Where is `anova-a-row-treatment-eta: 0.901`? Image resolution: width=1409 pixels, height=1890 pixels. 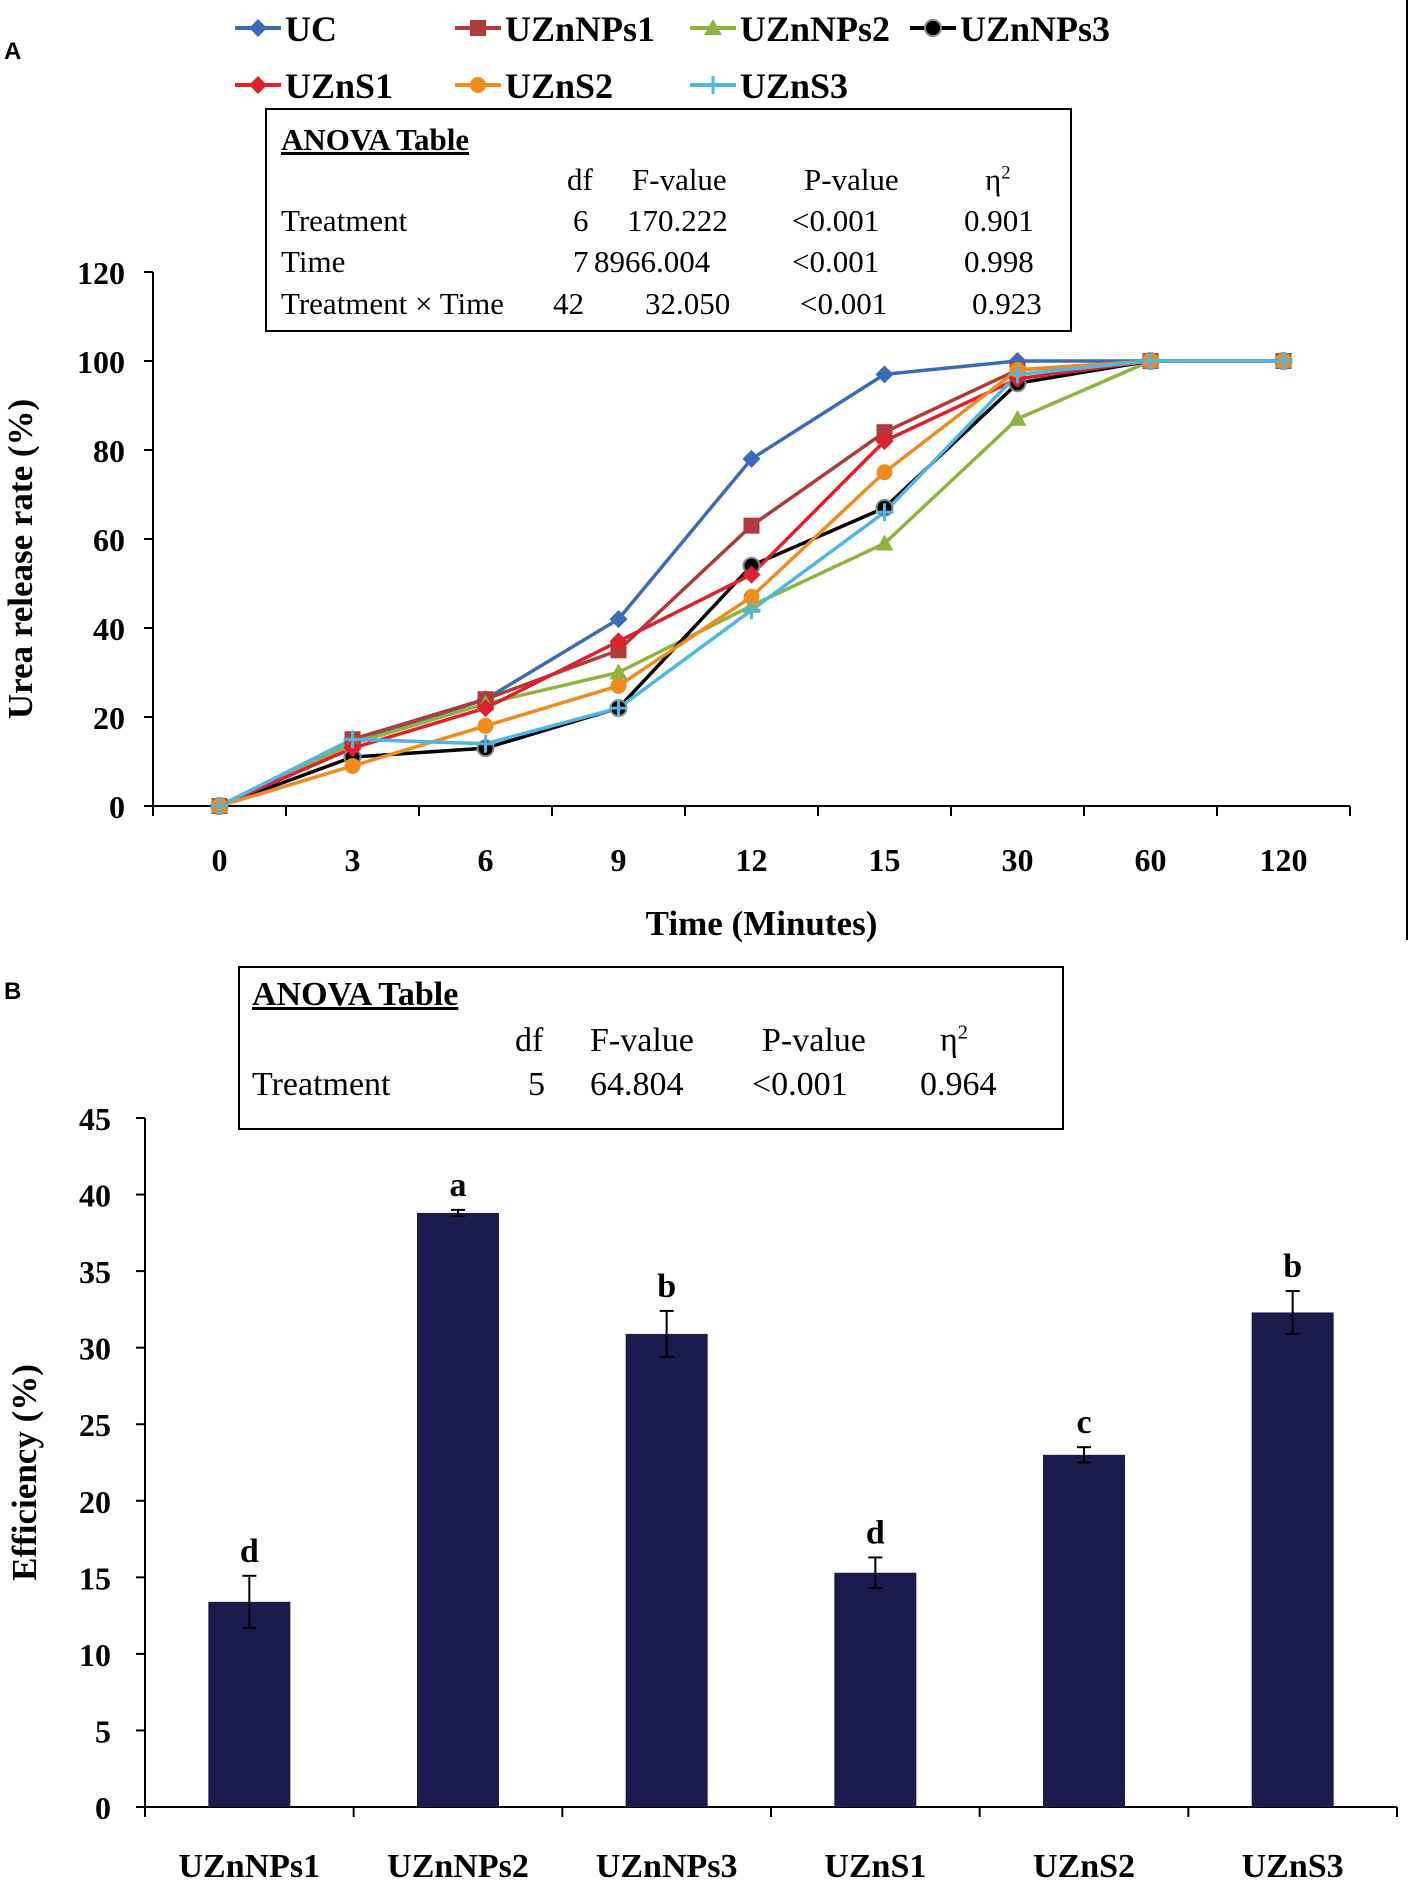 anova-a-row-treatment-eta: 0.901 is located at coordinates (999, 220).